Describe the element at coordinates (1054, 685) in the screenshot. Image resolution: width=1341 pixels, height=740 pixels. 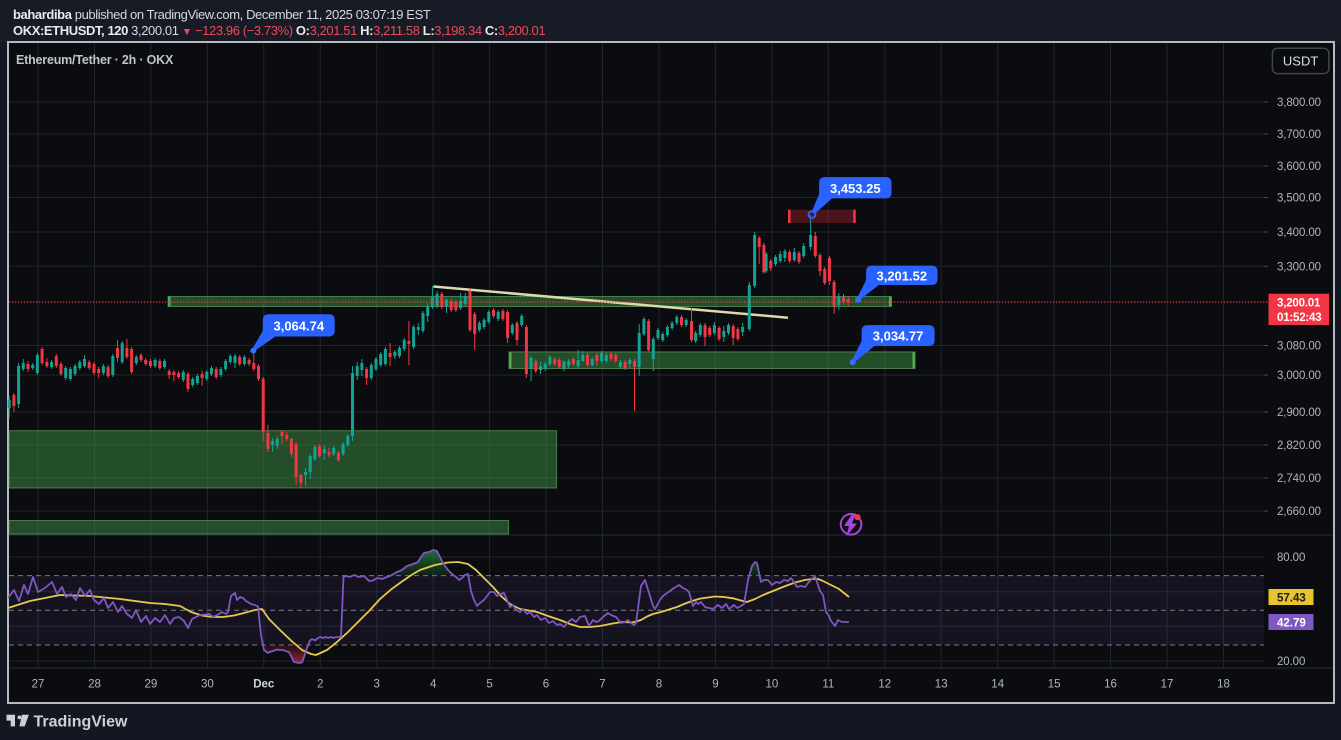
I see `svg-text: 15` at that location.